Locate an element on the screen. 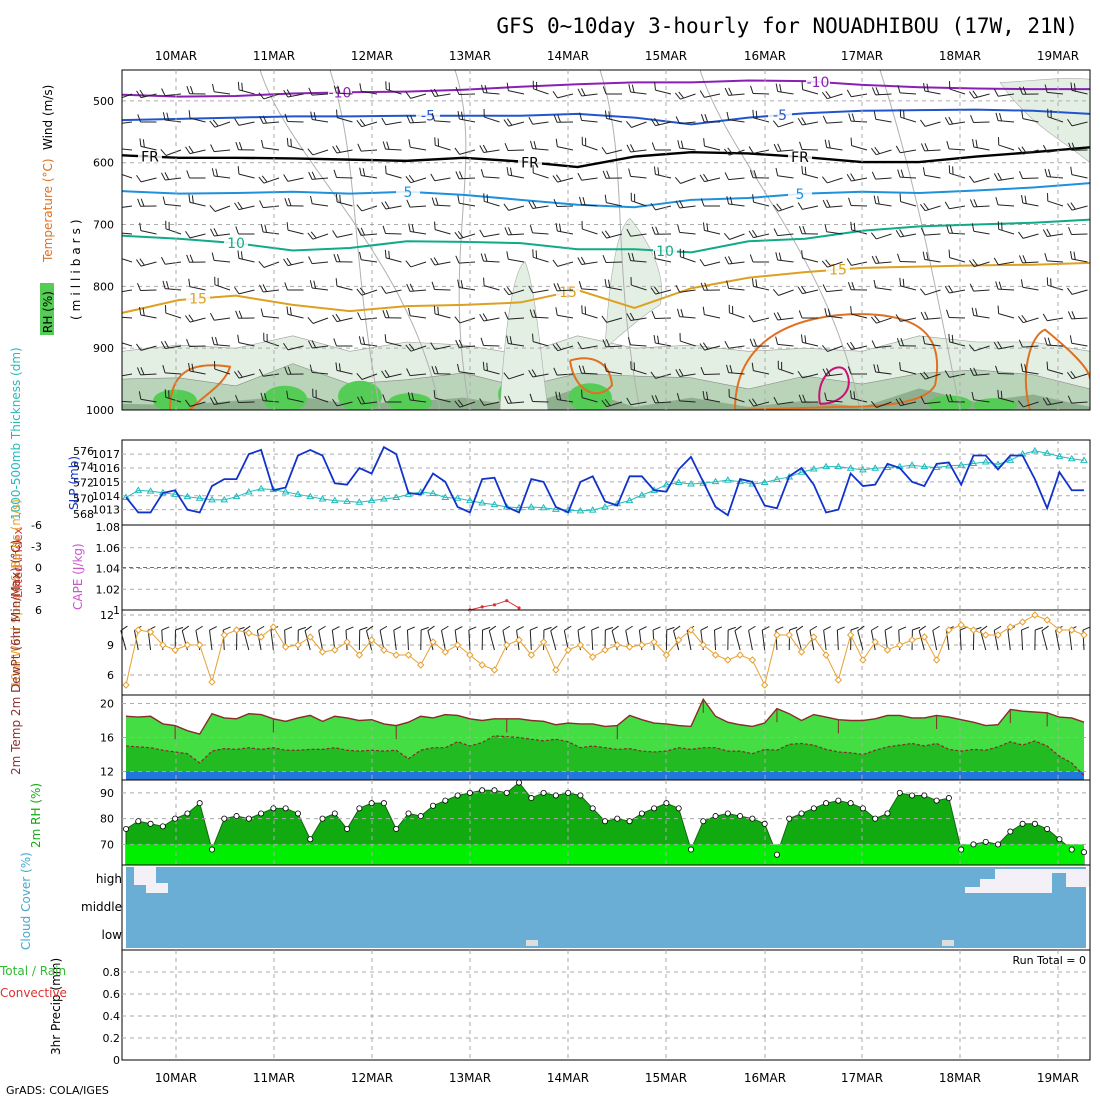 The width and height of the screenshot is (1100, 1100). precip-panel: 00.20.40.60.8 is located at coordinates (597, 1008).